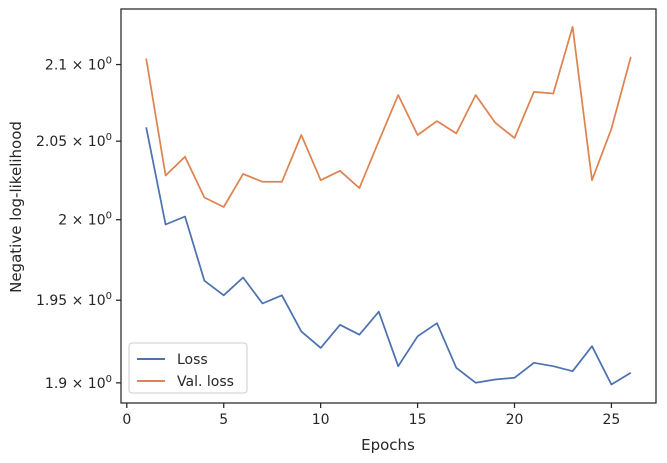 This screenshot has width=667, height=463. I want to click on y-tick-label: 1.95 × 100, so click(74, 300).